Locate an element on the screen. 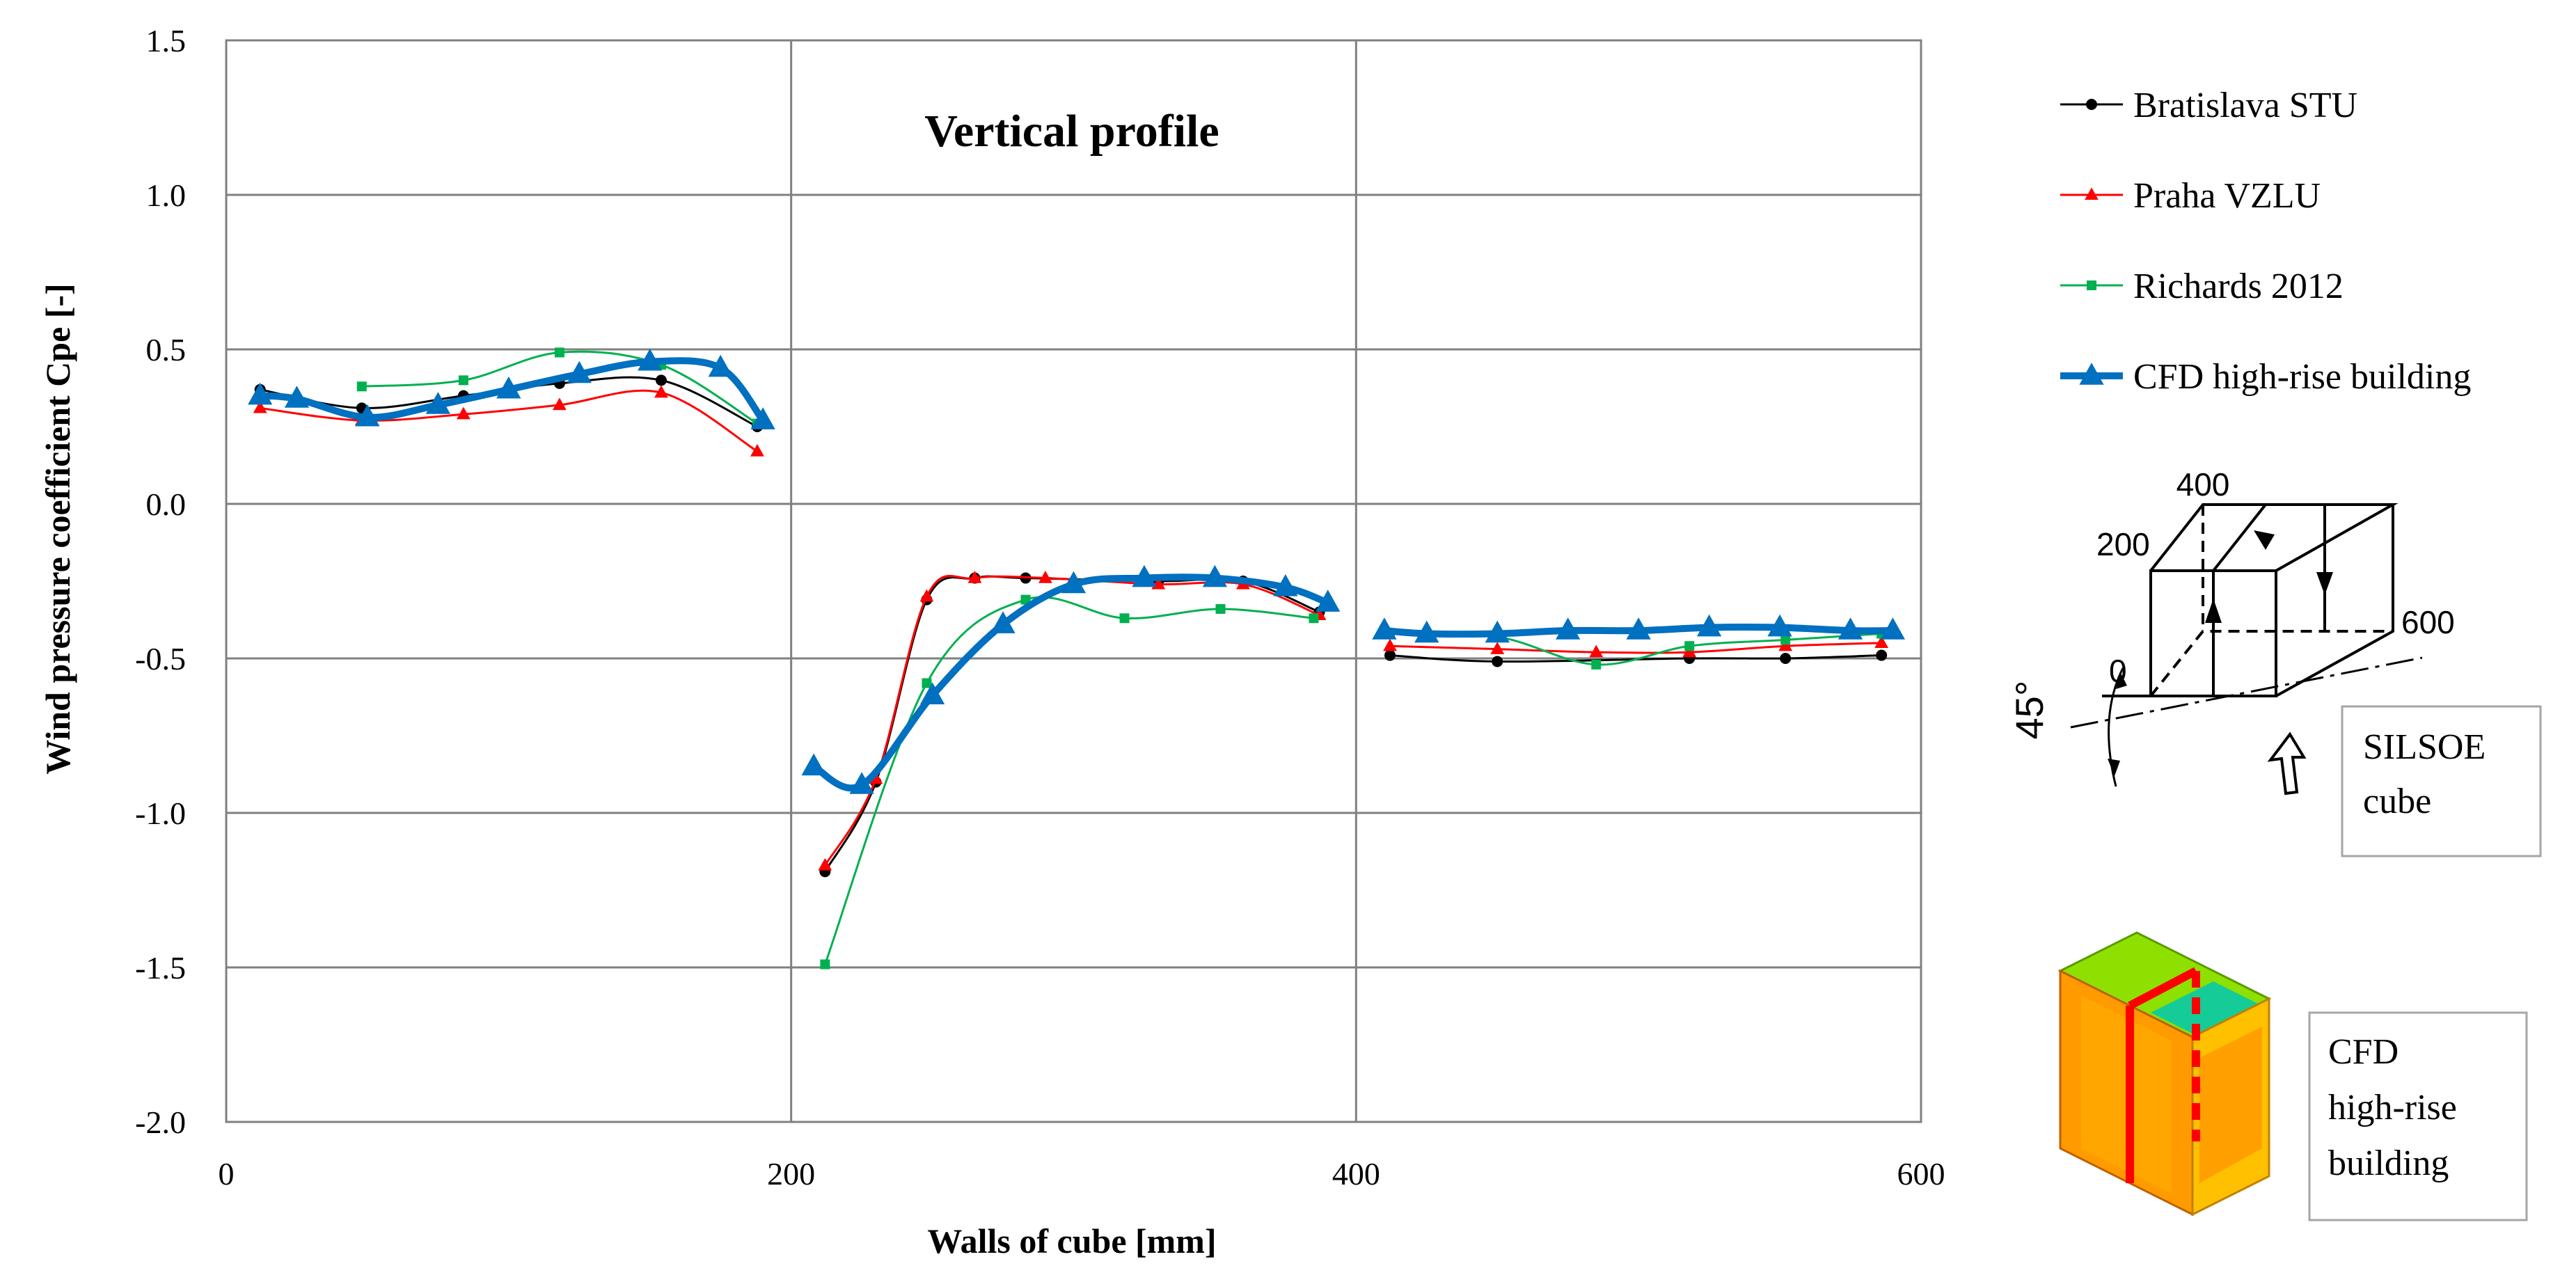  legend-marker-richards-2012 is located at coordinates (2091, 285).